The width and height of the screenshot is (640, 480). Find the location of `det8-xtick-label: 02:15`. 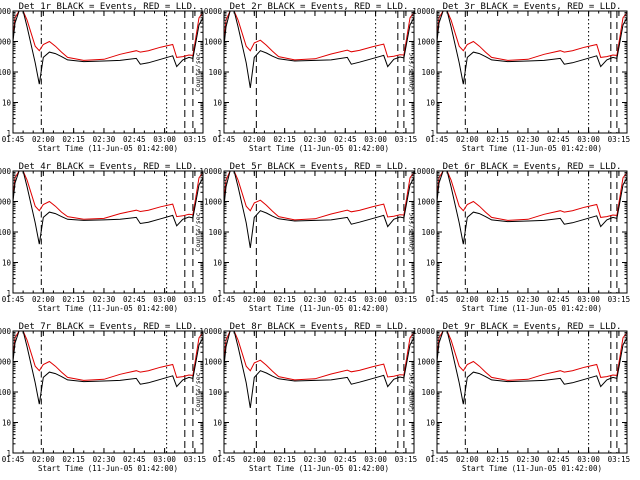

det8-xtick-label: 02:15 is located at coordinates (284, 459).